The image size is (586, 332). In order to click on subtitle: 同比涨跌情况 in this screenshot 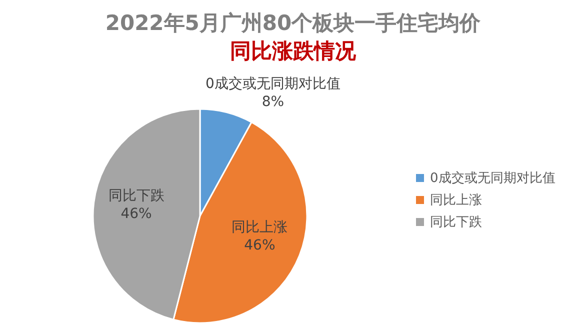, I will do `click(293, 51)`.